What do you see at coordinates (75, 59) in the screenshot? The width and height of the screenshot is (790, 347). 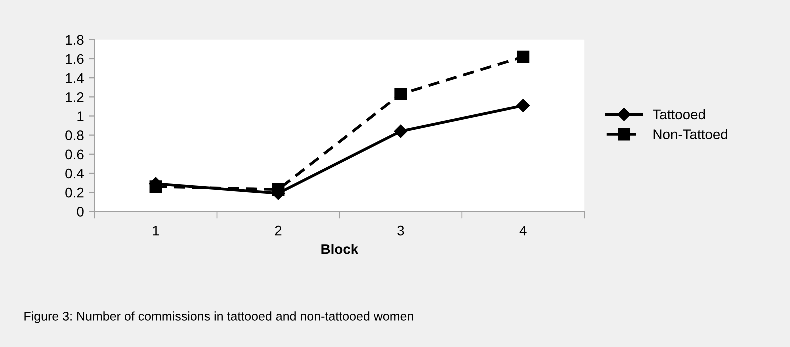 I see `y-tick-label: 1.6` at bounding box center [75, 59].